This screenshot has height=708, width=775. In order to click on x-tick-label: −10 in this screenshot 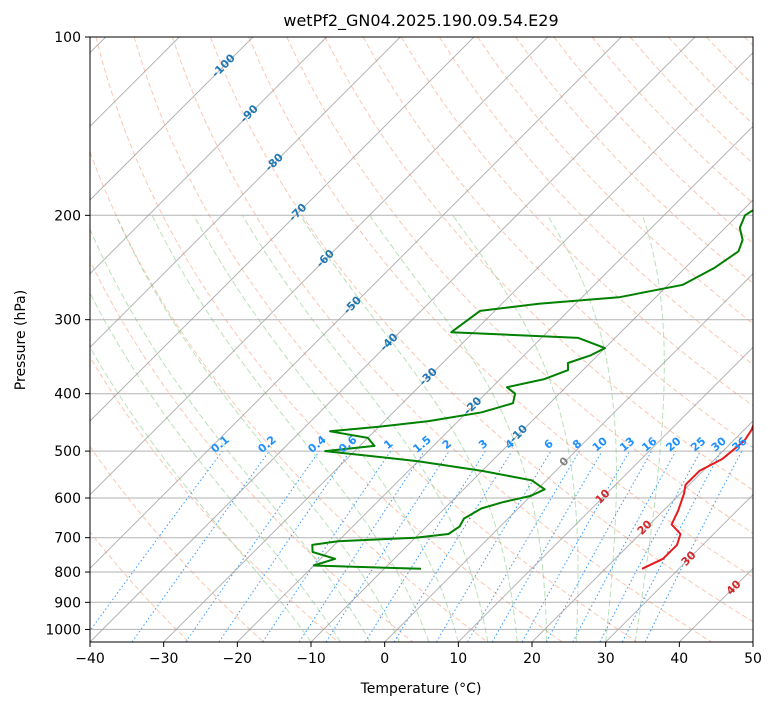, I will do `click(311, 659)`.